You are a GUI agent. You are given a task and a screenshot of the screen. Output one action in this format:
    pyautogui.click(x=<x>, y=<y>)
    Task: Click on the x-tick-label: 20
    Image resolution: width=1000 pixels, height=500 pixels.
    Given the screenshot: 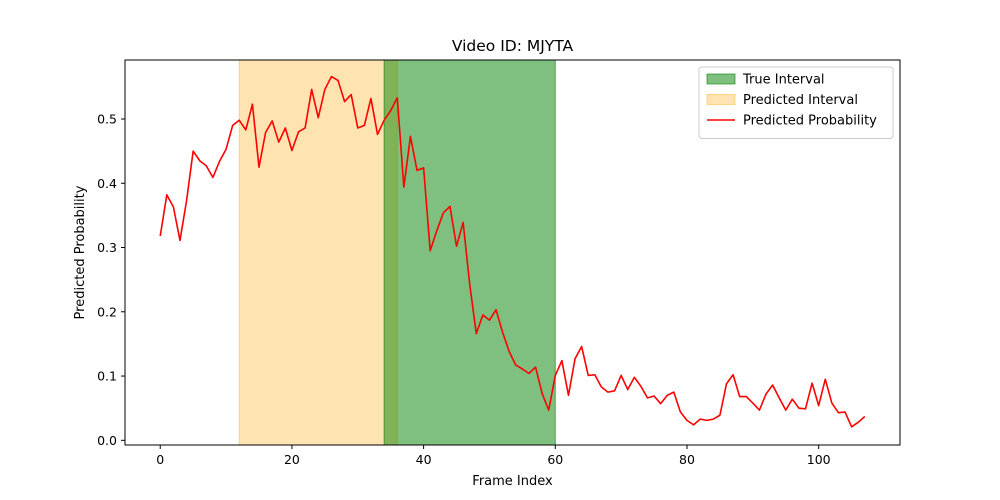 What is the action you would take?
    pyautogui.click(x=292, y=459)
    